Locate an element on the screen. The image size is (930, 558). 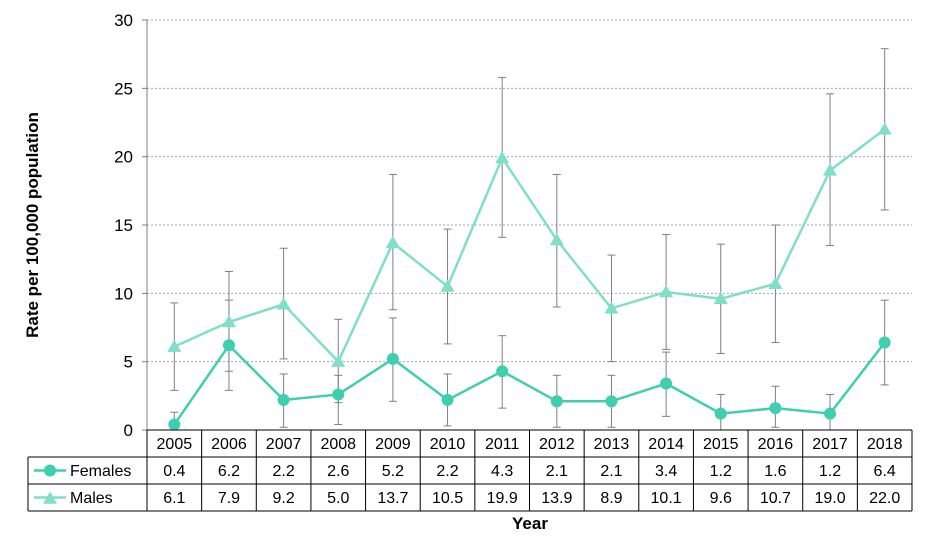
y-tick-label: 25 is located at coordinates (123, 88).